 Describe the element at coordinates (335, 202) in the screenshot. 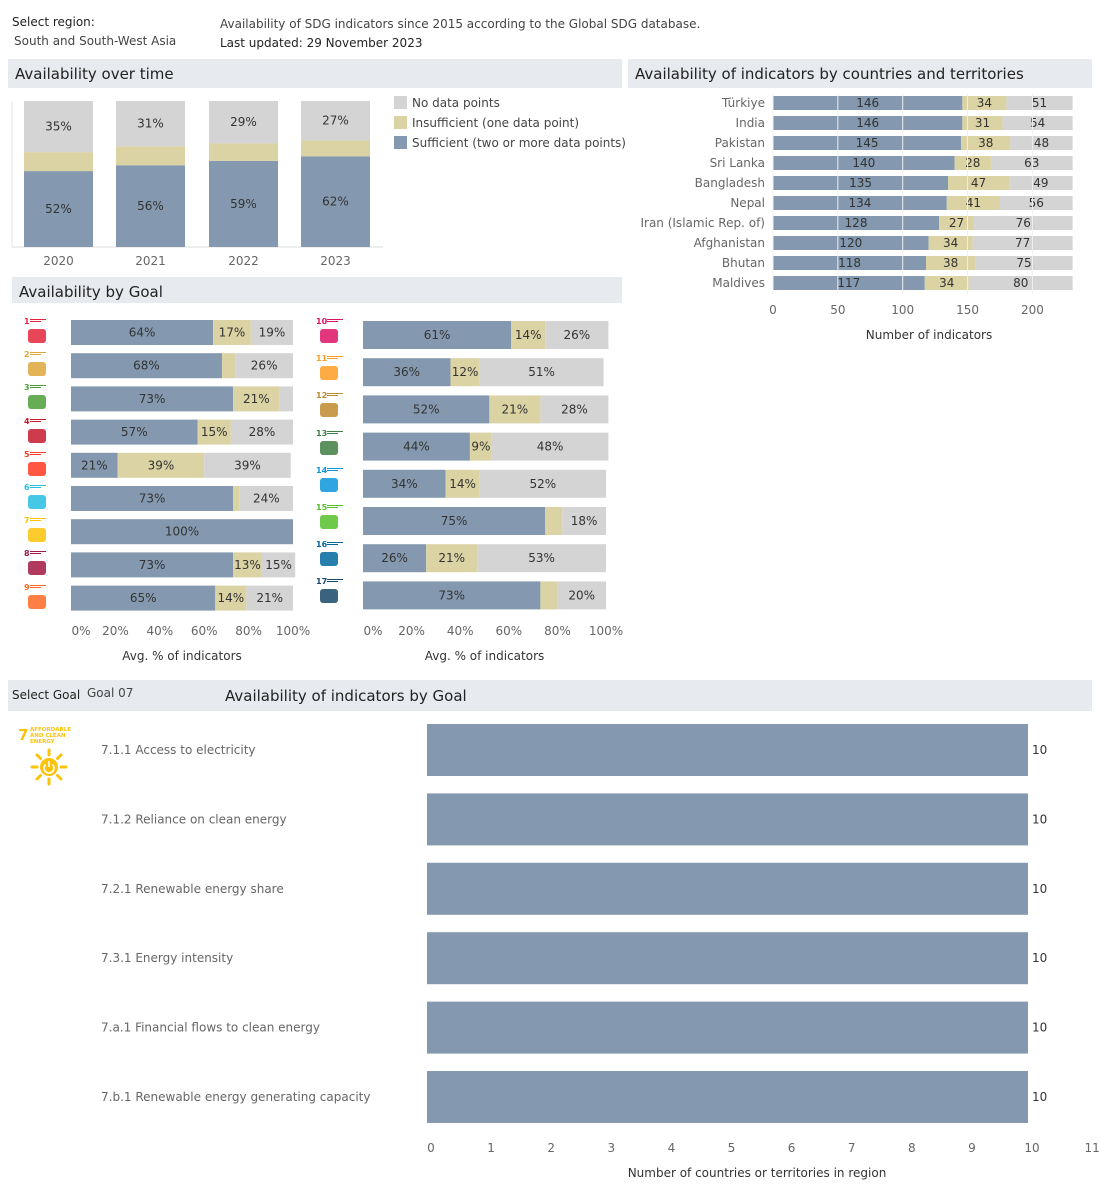

I see `over-time-bar-label: 62%` at that location.